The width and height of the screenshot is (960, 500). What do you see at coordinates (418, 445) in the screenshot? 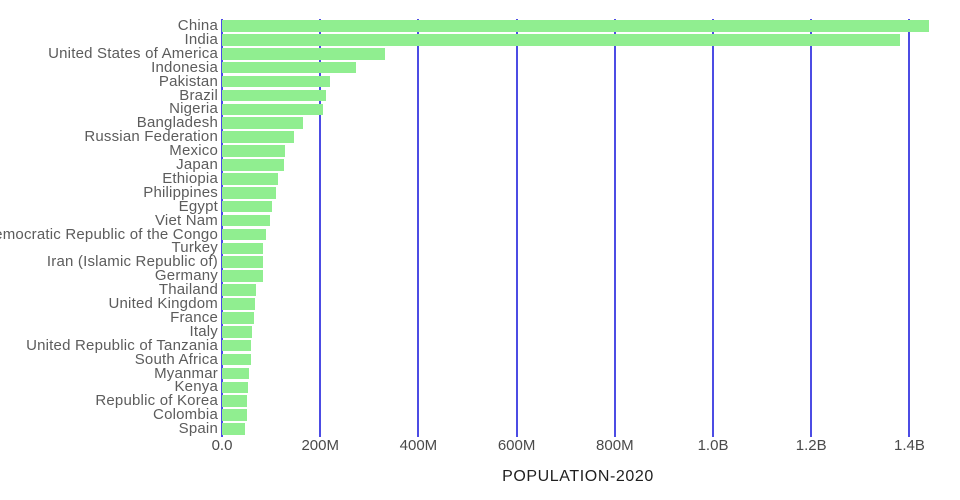
I see `x-tick-label: 400M` at bounding box center [418, 445].